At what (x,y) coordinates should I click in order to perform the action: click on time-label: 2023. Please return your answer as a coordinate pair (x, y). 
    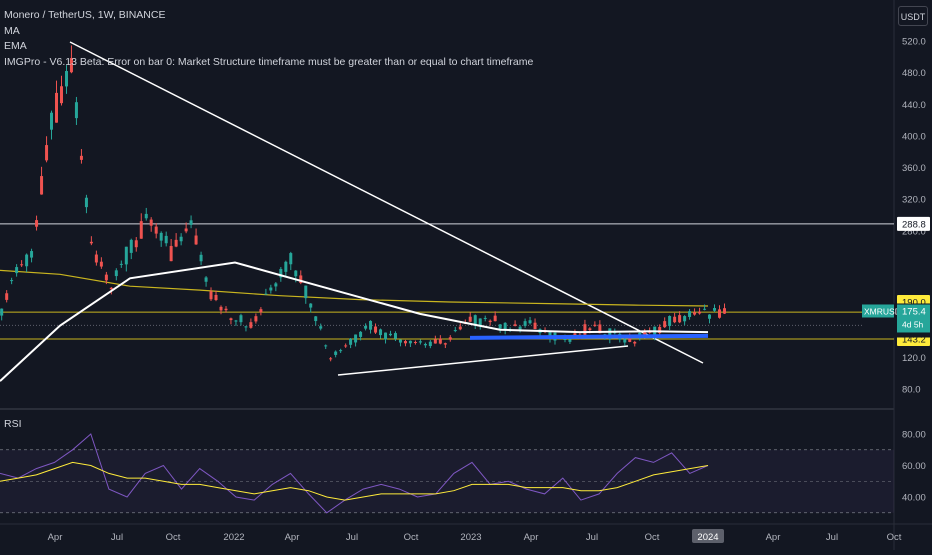
    Looking at the image, I should click on (470, 537).